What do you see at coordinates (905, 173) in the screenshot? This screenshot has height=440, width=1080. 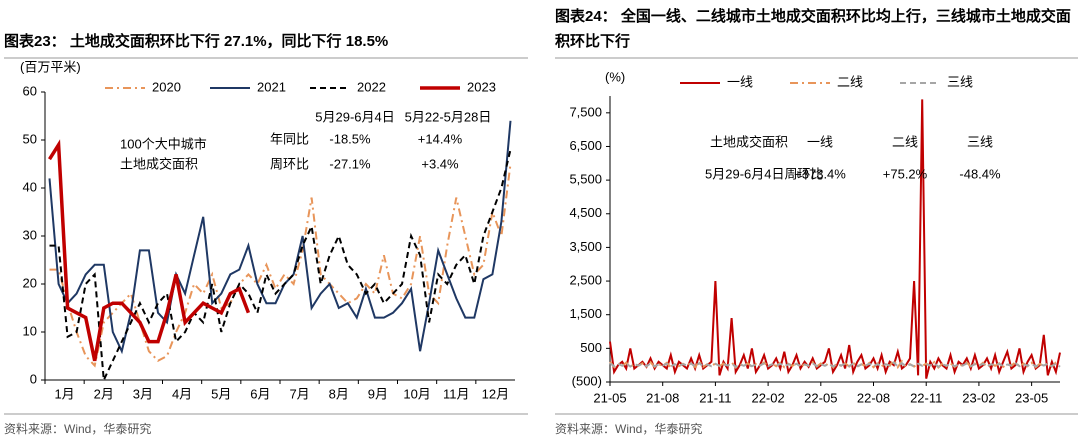 I see `annotation-value: +75.2%` at bounding box center [905, 173].